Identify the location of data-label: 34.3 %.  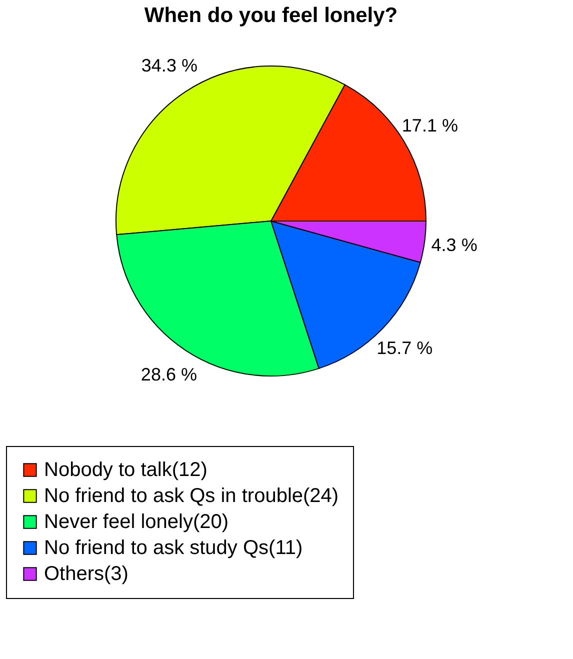
(169, 65).